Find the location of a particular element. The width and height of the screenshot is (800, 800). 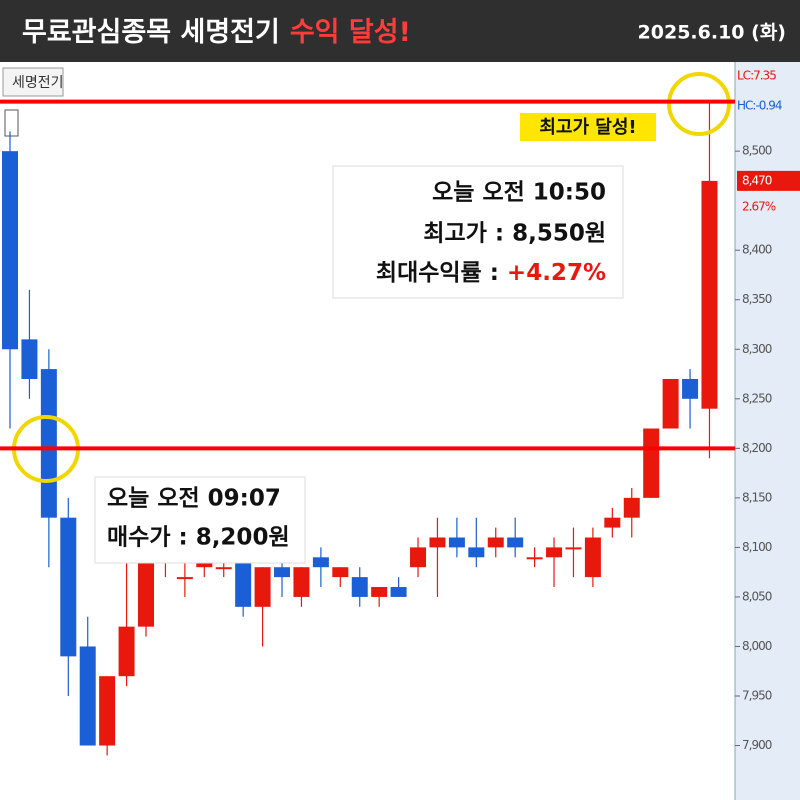

y-tick-label: 8,350 is located at coordinates (757, 299).